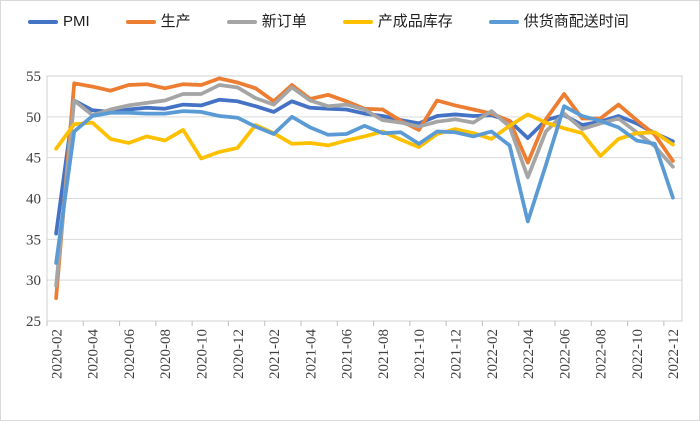 This screenshot has height=421, width=700. What do you see at coordinates (493, 354) in the screenshot?
I see `x-tick-label-2022-02: 2022-02` at bounding box center [493, 354].